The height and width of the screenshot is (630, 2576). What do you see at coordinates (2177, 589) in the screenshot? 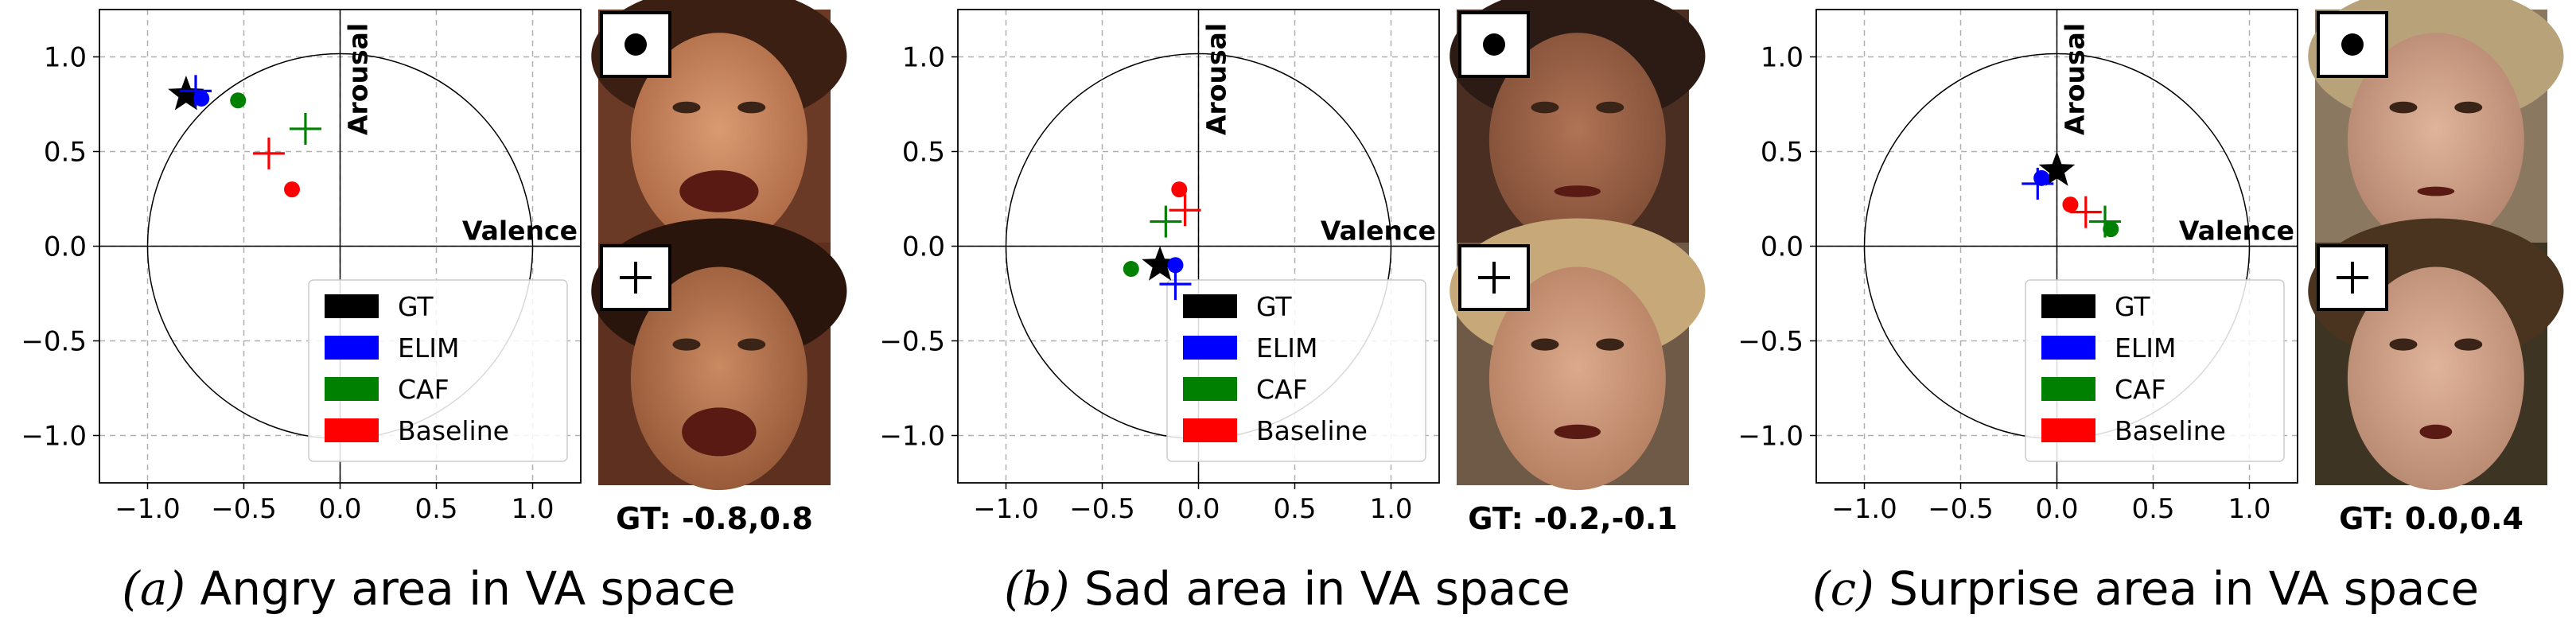
I see `caption-text: Surprise area in VA space` at bounding box center [2177, 589].